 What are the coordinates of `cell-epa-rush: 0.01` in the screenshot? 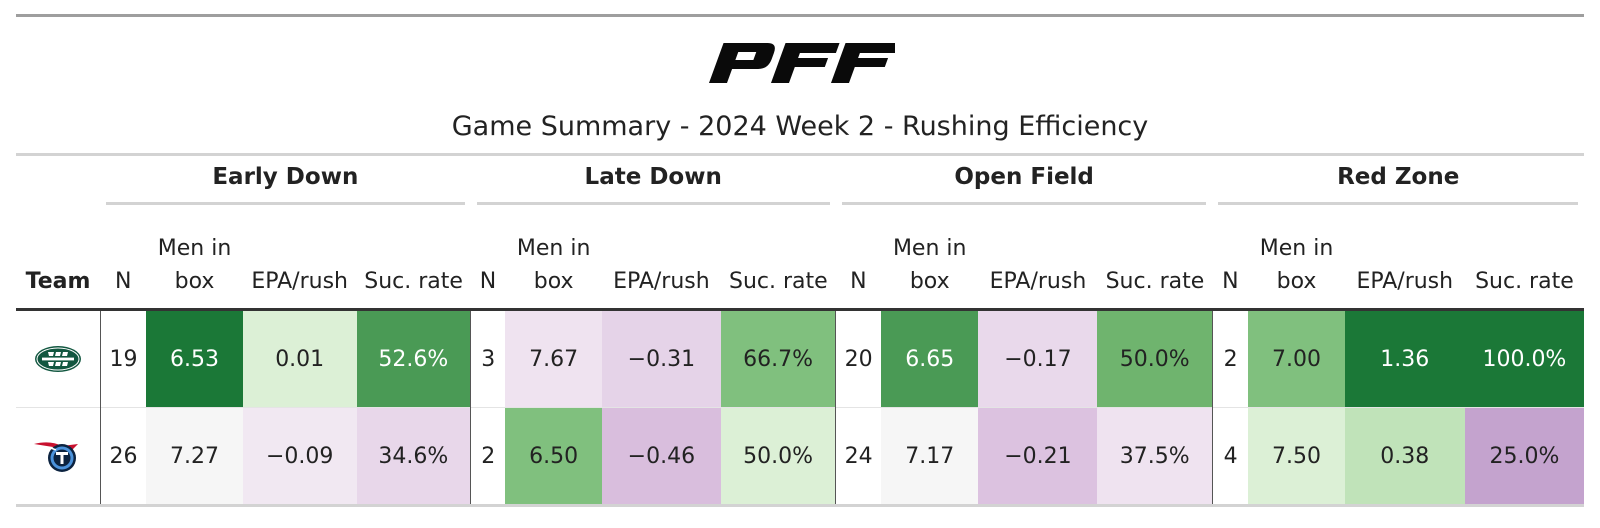 It's located at (299, 358).